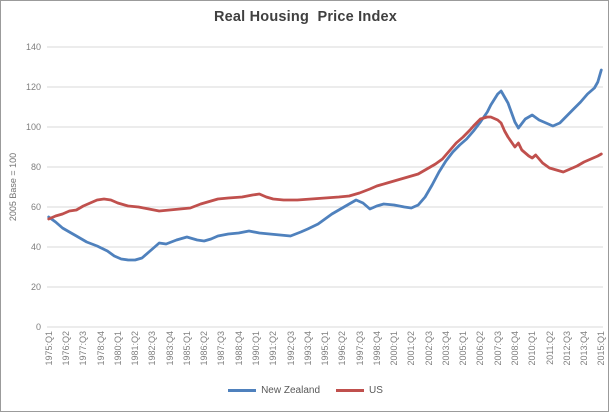 This screenshot has height=412, width=609. I want to click on y-tick-label: 120, so click(33, 86).